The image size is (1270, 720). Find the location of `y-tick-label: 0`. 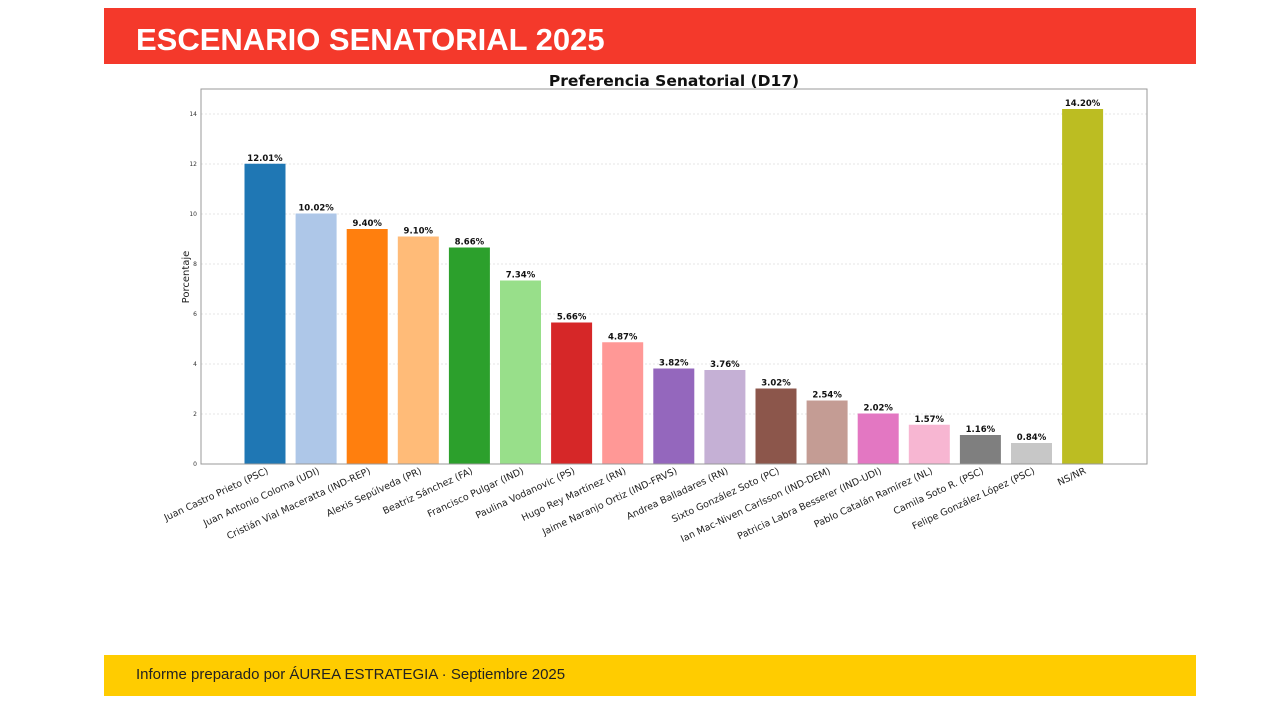

y-tick-label: 0 is located at coordinates (195, 464).